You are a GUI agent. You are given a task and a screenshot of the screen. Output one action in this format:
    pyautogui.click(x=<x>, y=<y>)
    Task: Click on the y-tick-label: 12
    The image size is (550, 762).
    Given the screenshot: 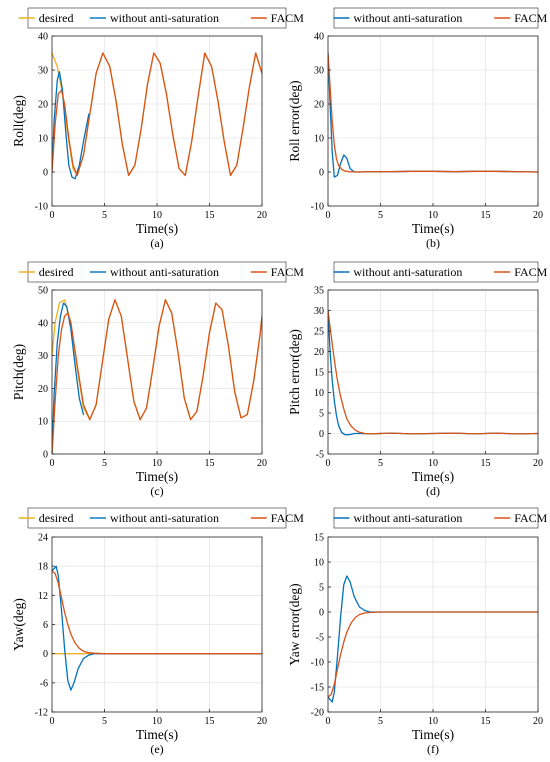 What is the action you would take?
    pyautogui.click(x=43, y=596)
    